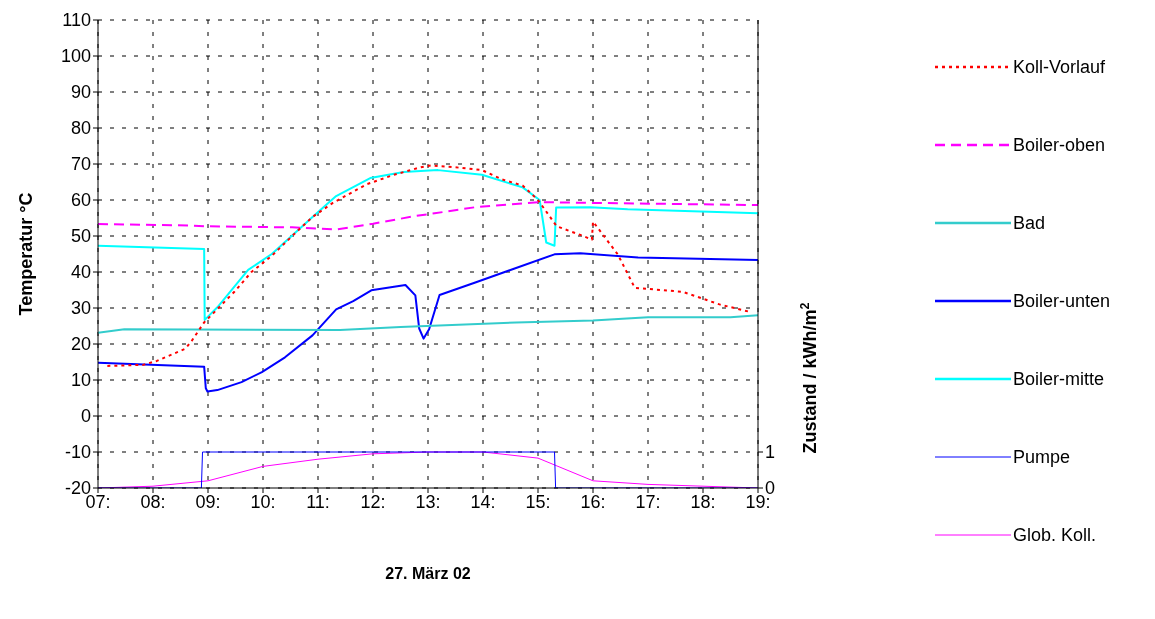 This screenshot has width=1155, height=619. What do you see at coordinates (428, 501) in the screenshot?
I see `x-tick-label: 13:` at bounding box center [428, 501].